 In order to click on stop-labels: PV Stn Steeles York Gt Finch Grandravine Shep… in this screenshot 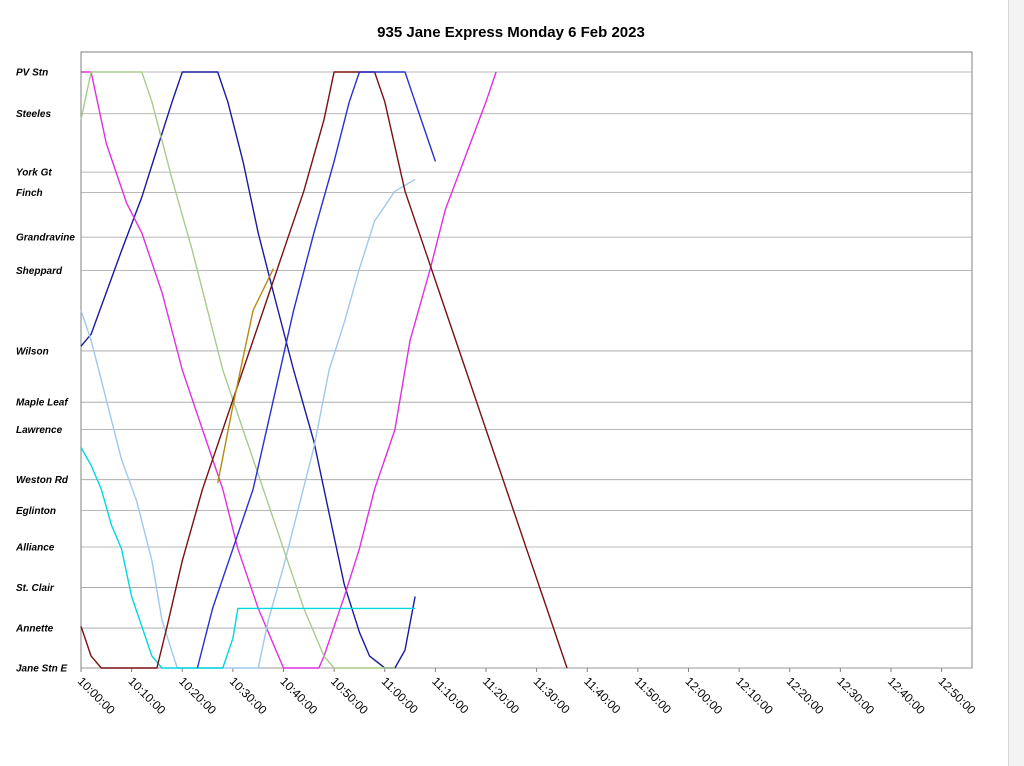, I will do `click(45, 371)`.